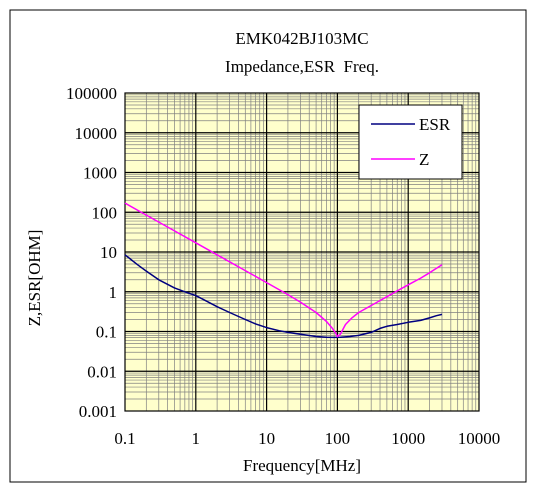 This screenshot has width=537, height=495. Describe the element at coordinates (108, 252) in the screenshot. I see `y-tick-label: 10` at that location.